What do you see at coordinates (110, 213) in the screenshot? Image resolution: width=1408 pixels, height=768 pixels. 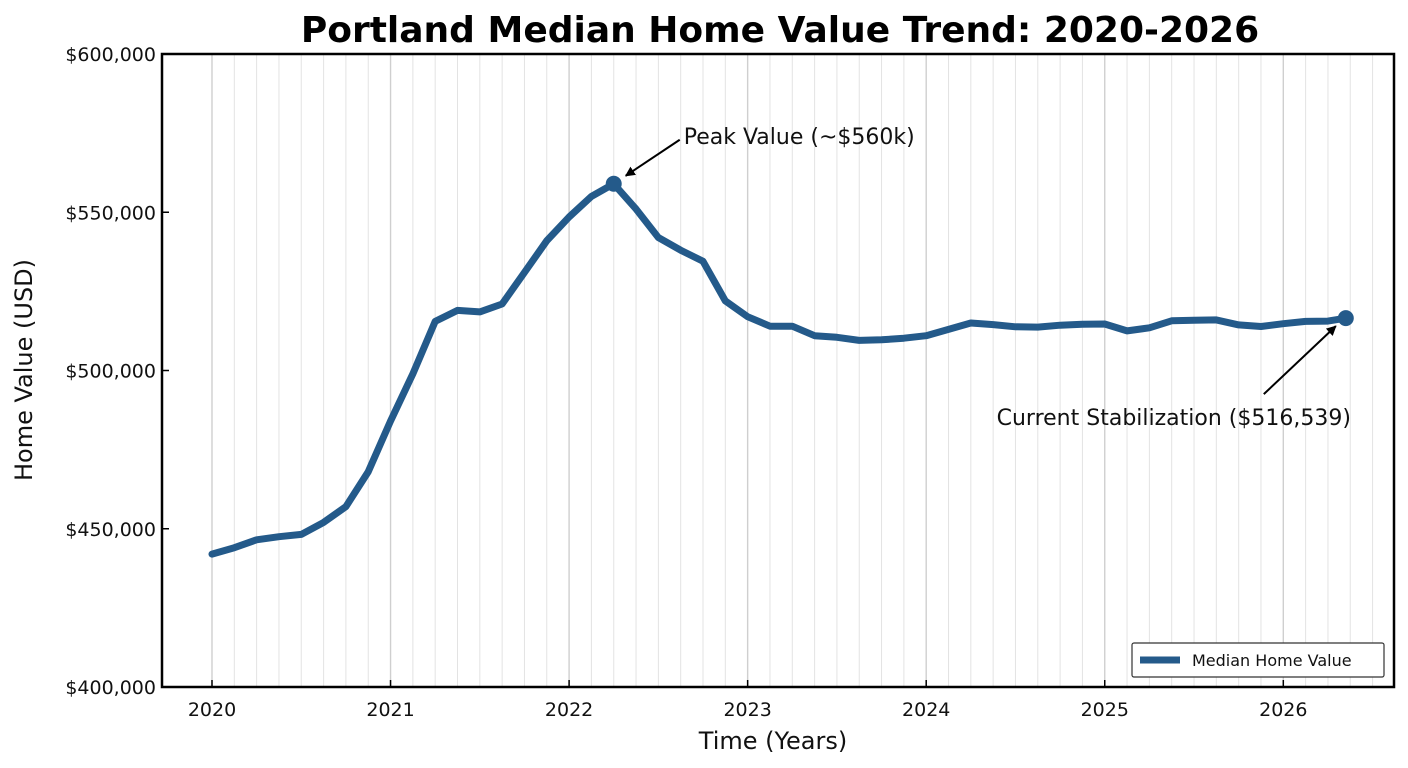 I see `y-tick-label: $550,000` at bounding box center [110, 213].